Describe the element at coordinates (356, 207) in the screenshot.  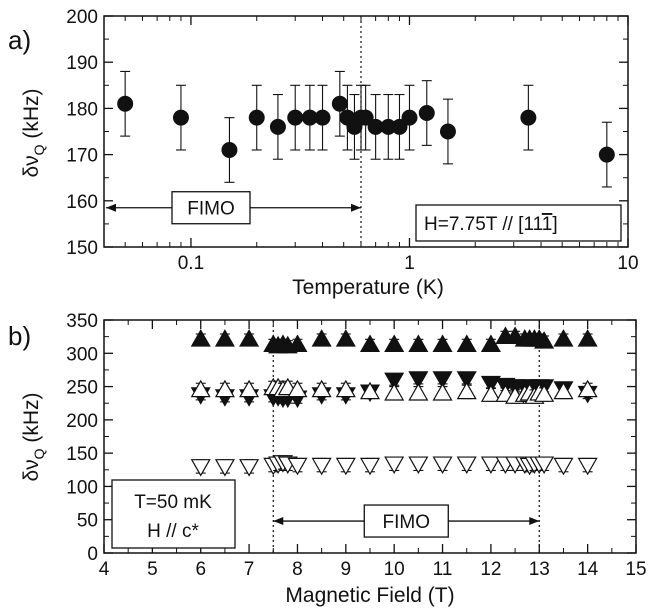
I see `range-arrowhead-right-a` at that location.